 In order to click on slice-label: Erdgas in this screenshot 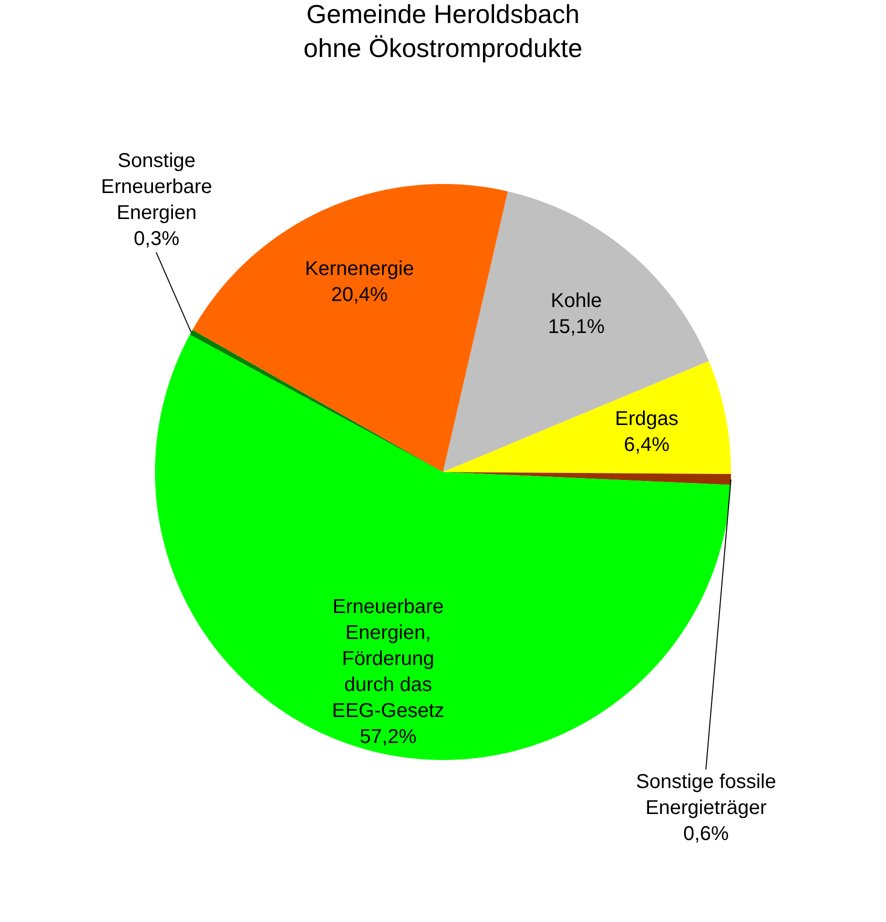, I will do `click(646, 419)`.